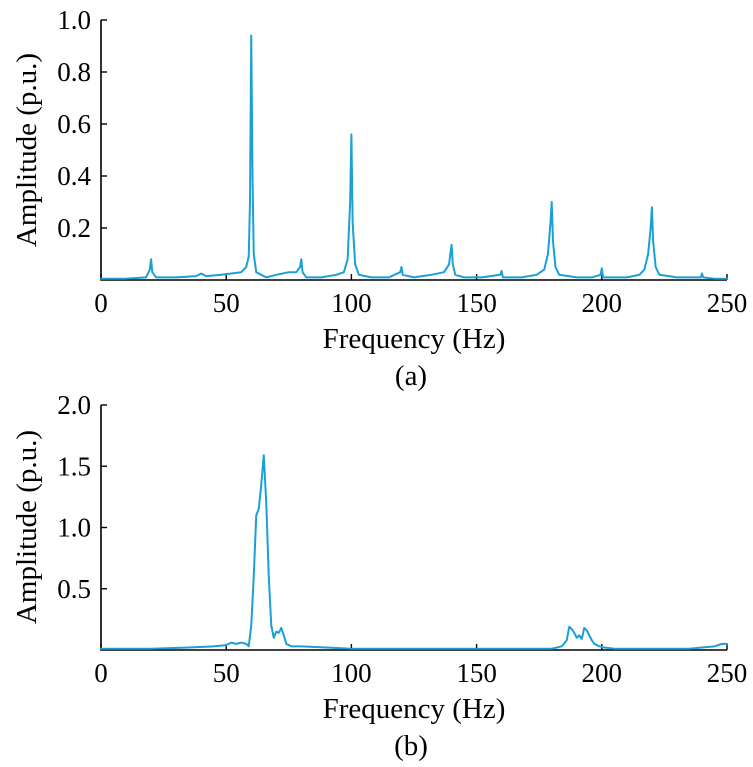 This screenshot has width=753, height=767. What do you see at coordinates (74, 405) in the screenshot?
I see `y-tick-label: 2.0` at bounding box center [74, 405].